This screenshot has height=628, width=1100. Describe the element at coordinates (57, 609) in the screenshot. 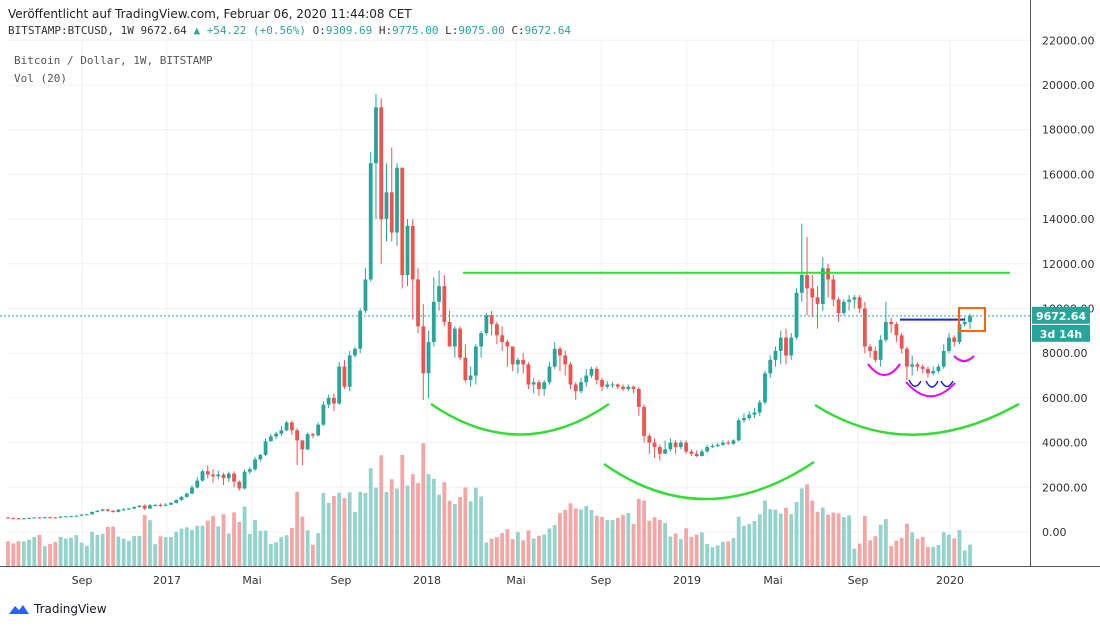

I see `footer: TradingView` at that location.